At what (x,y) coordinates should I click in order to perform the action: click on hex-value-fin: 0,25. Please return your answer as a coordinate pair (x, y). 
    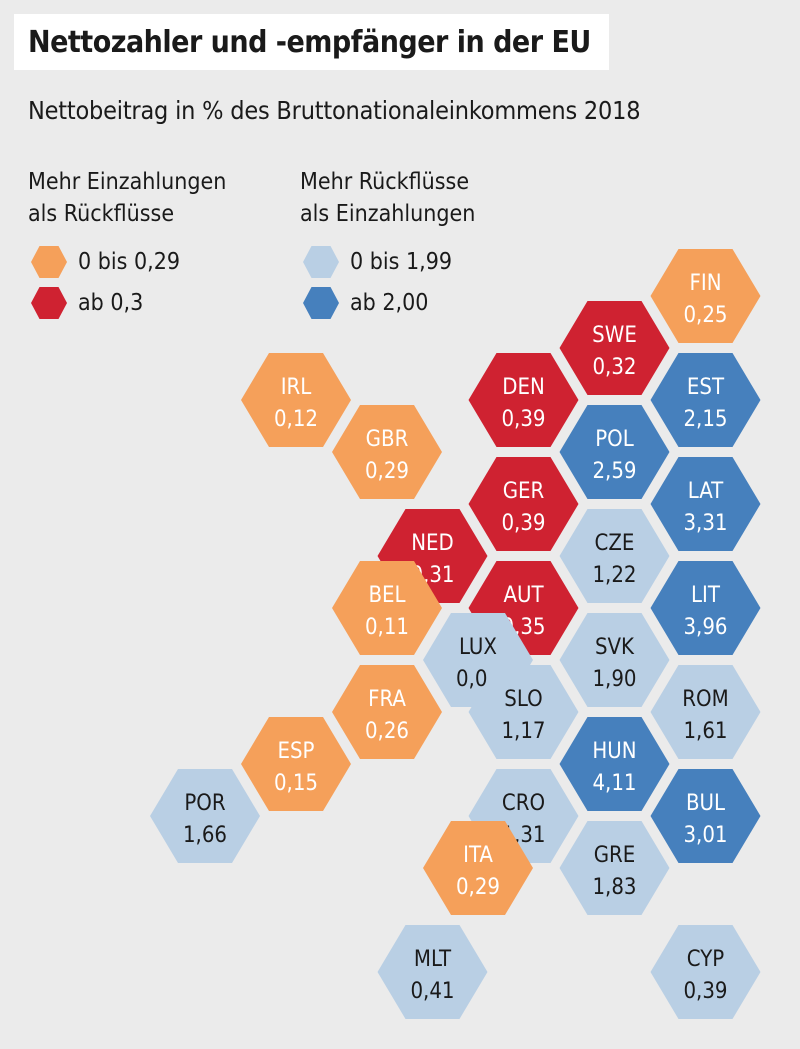
    Looking at the image, I should click on (705, 315).